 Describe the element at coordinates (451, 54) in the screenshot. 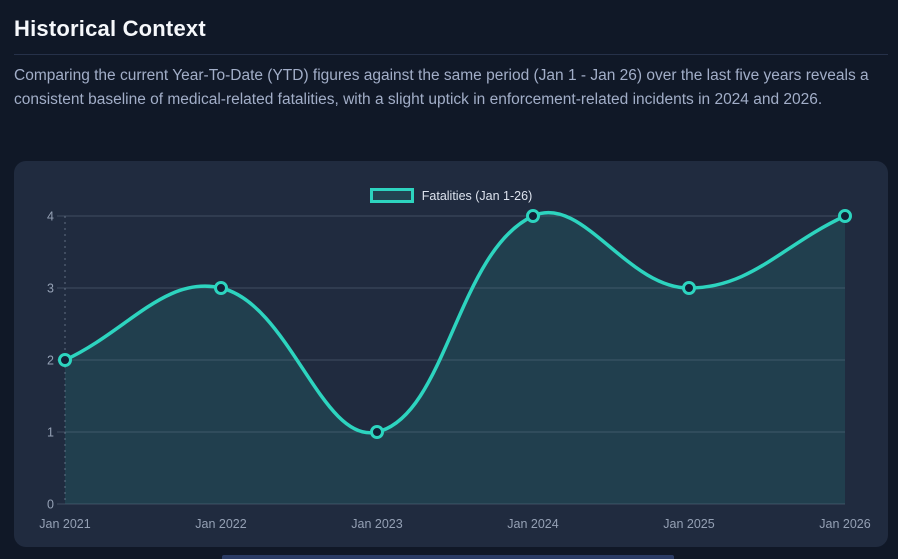

I see `title-divider` at that location.